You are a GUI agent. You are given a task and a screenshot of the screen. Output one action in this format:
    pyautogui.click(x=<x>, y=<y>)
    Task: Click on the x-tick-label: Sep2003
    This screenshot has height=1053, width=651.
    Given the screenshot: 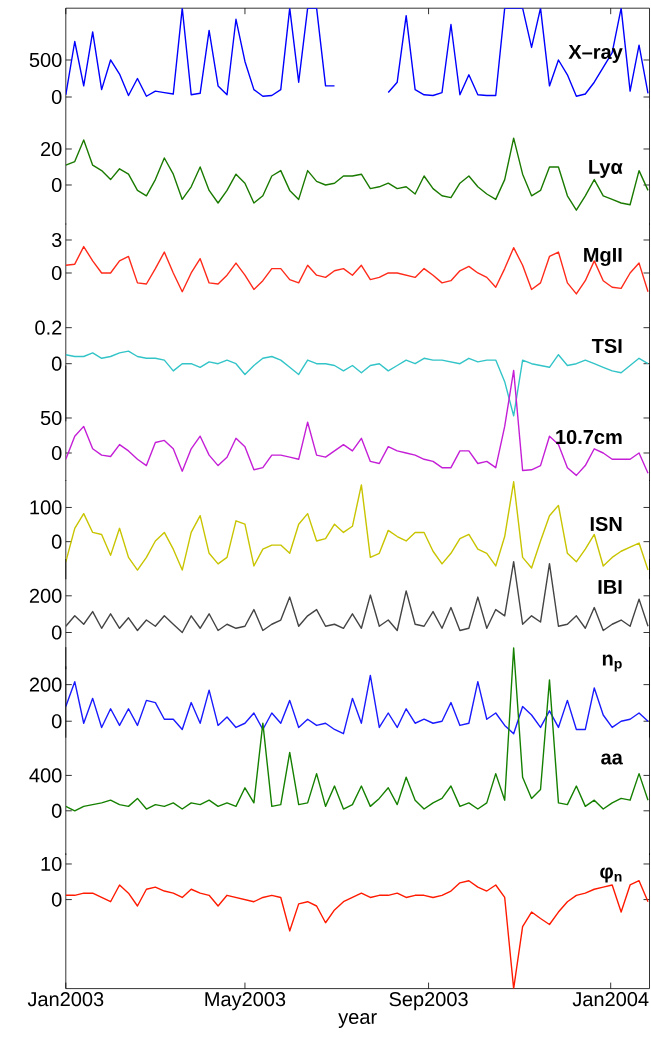 What is the action you would take?
    pyautogui.click(x=428, y=1001)
    